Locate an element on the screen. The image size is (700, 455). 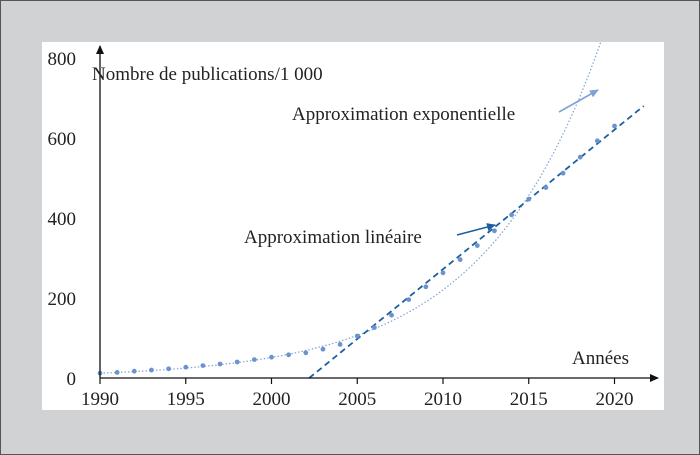
y-tick-label: 600 is located at coordinates (62, 139).